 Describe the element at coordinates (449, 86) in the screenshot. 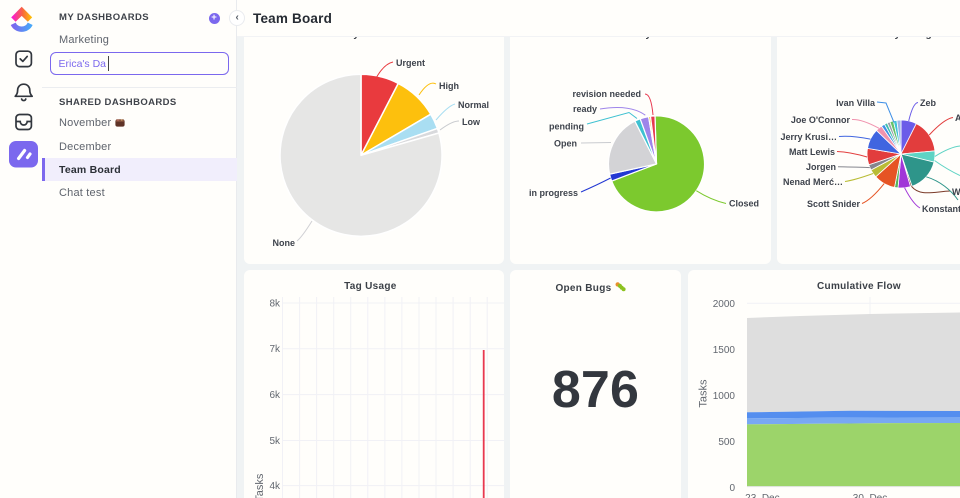

I see `svg-text: High` at that location.